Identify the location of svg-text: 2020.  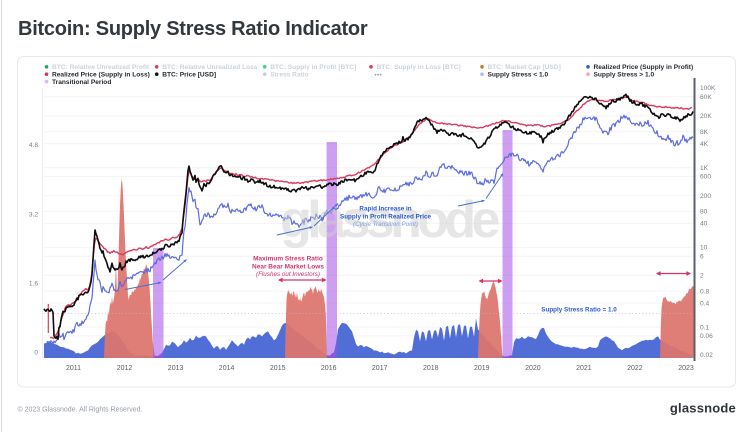
(533, 368).